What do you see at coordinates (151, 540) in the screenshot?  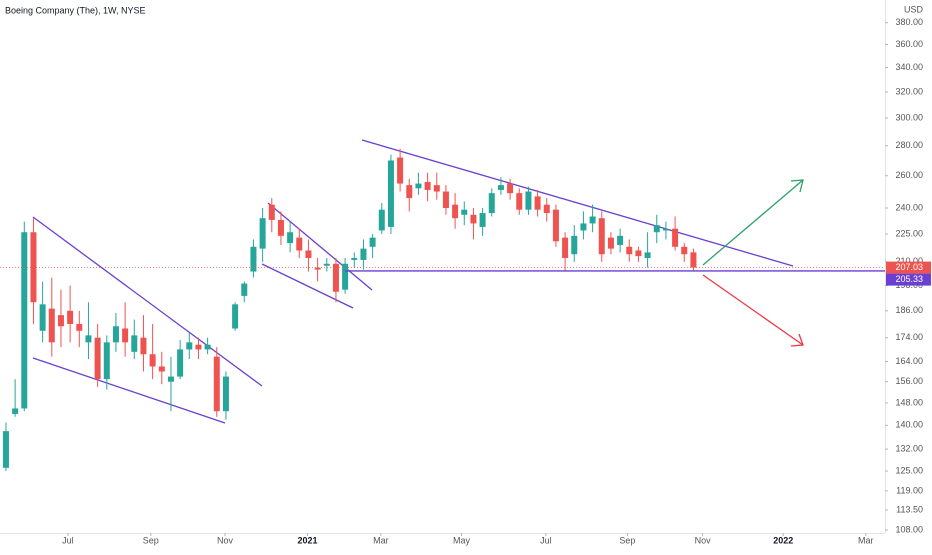 I see `x-tick-label: Sep` at bounding box center [151, 540].